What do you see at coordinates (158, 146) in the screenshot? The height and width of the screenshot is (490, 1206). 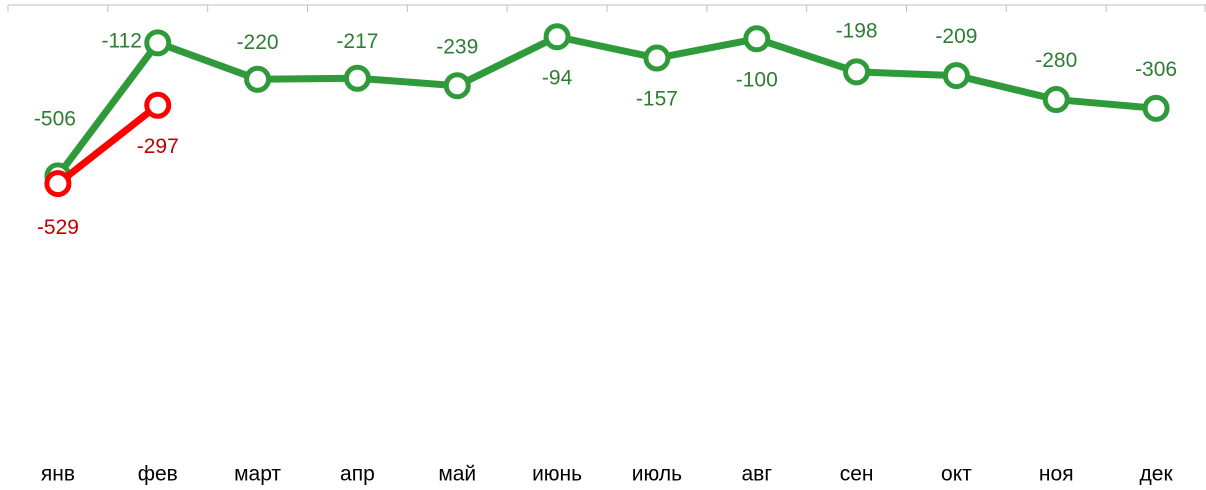 I see `data-label: -297` at bounding box center [158, 146].